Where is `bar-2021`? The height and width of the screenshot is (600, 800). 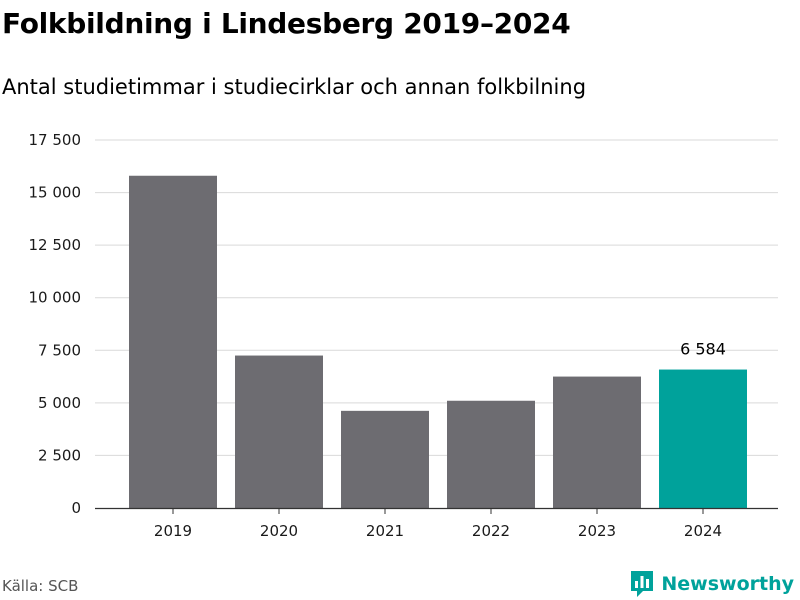 bar-2021 is located at coordinates (385, 459).